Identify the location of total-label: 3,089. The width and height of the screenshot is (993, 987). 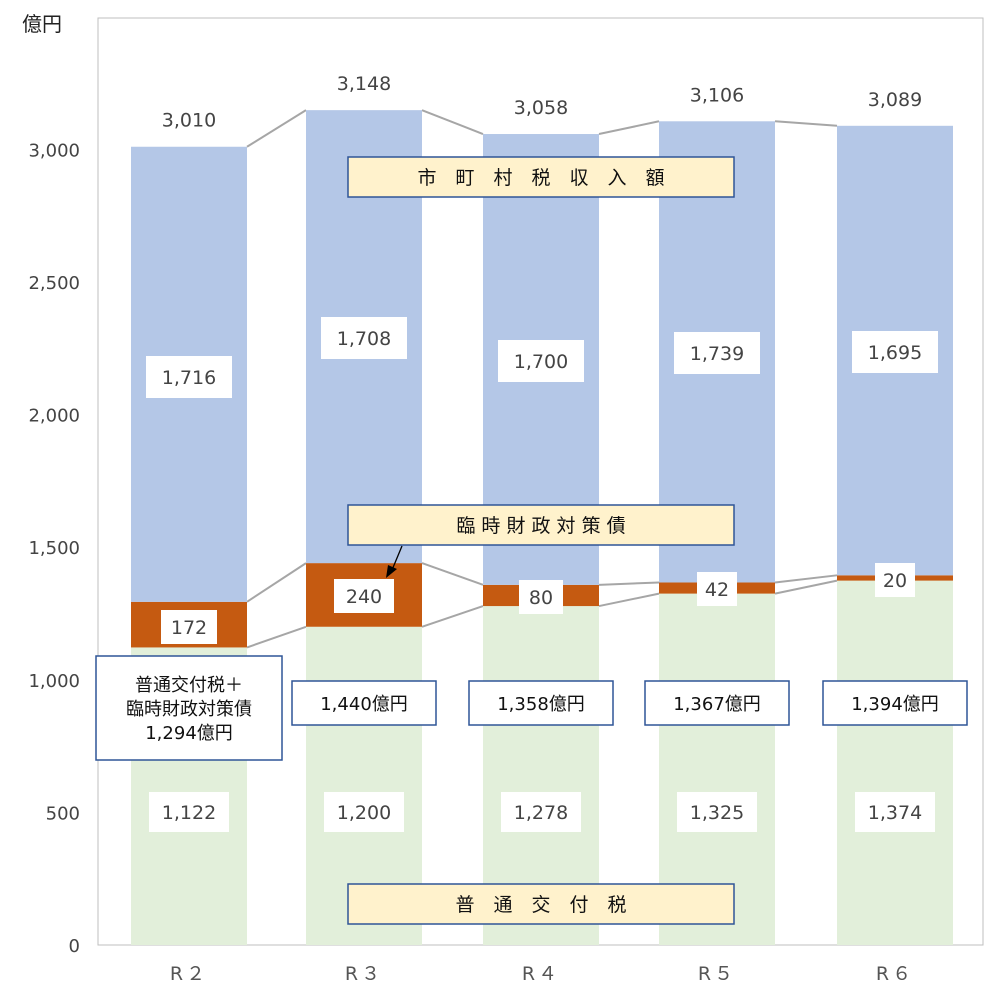
(895, 100).